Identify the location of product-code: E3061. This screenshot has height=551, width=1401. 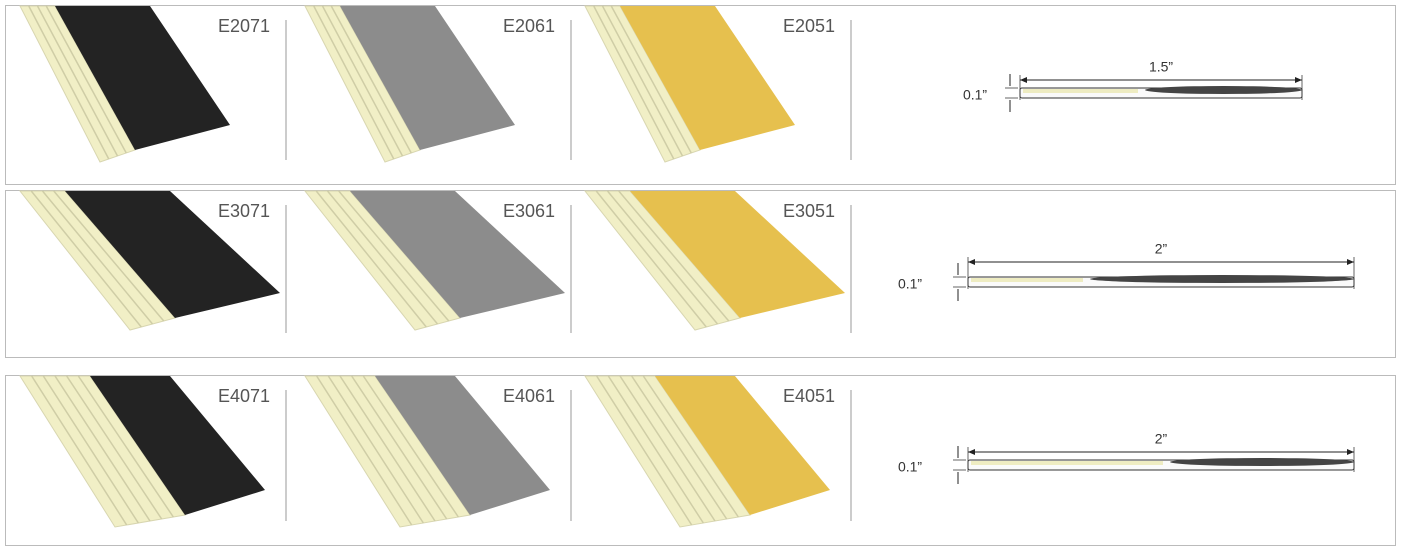
(529, 211).